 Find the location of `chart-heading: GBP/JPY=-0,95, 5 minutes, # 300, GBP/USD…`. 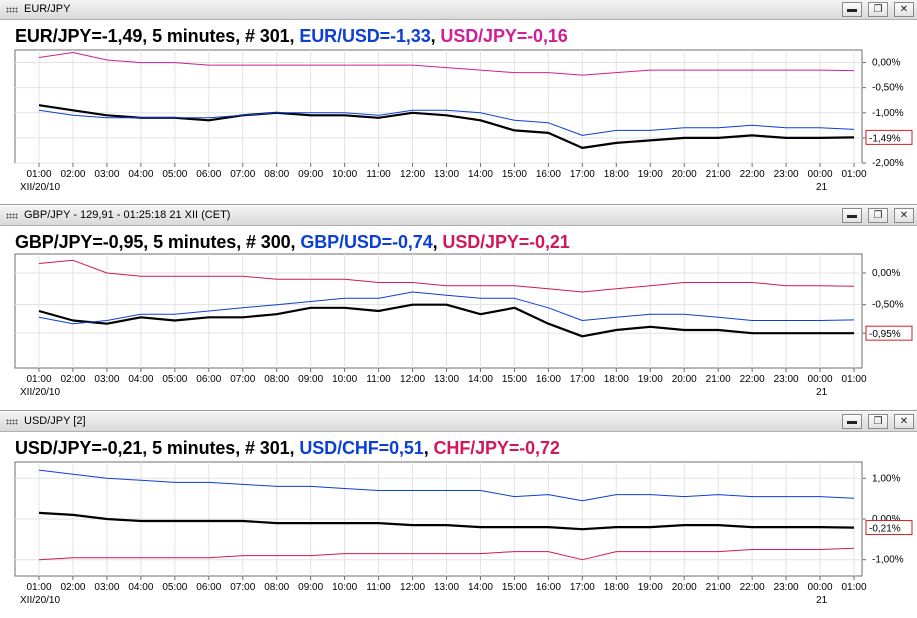

chart-heading: GBP/JPY=-0,95, 5 minutes, # 300, GBP/USD… is located at coordinates (292, 242).